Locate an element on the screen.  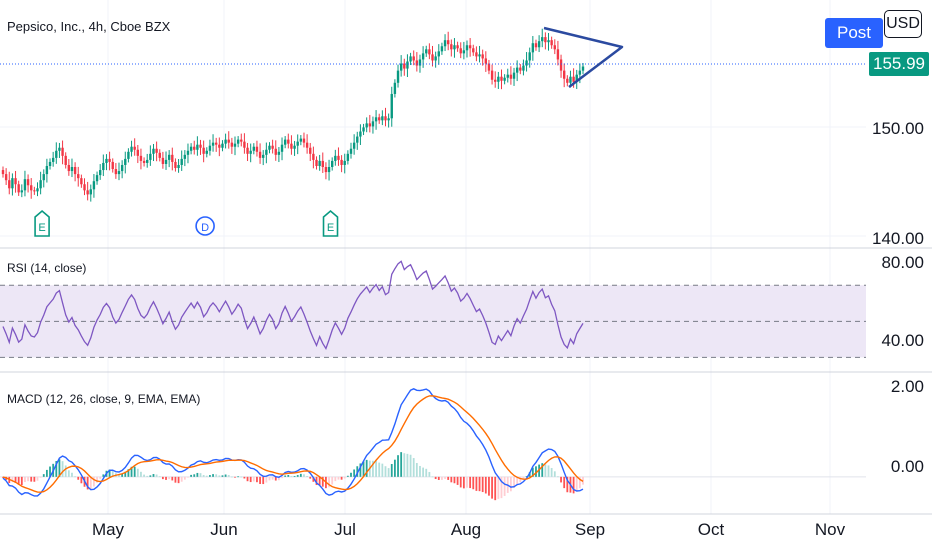
post-button: Post is located at coordinates (854, 33).